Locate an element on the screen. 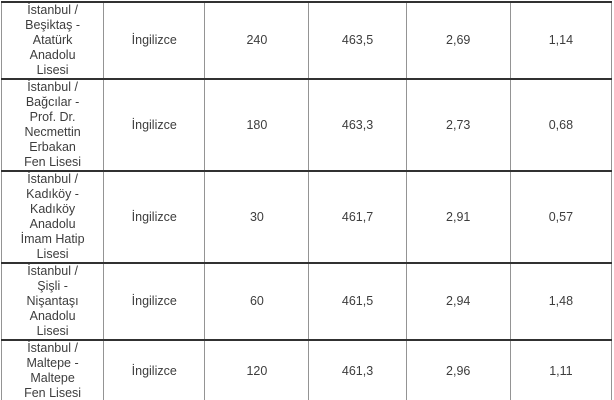  value-cell: 0,68 is located at coordinates (561, 125).